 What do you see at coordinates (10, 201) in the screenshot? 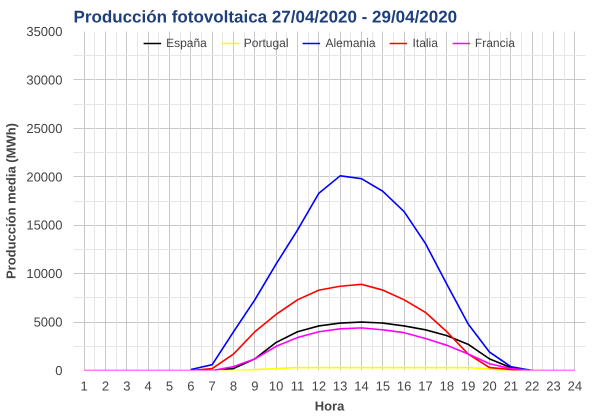
I see `y-axis-title: Producción media (MWh)` at bounding box center [10, 201].